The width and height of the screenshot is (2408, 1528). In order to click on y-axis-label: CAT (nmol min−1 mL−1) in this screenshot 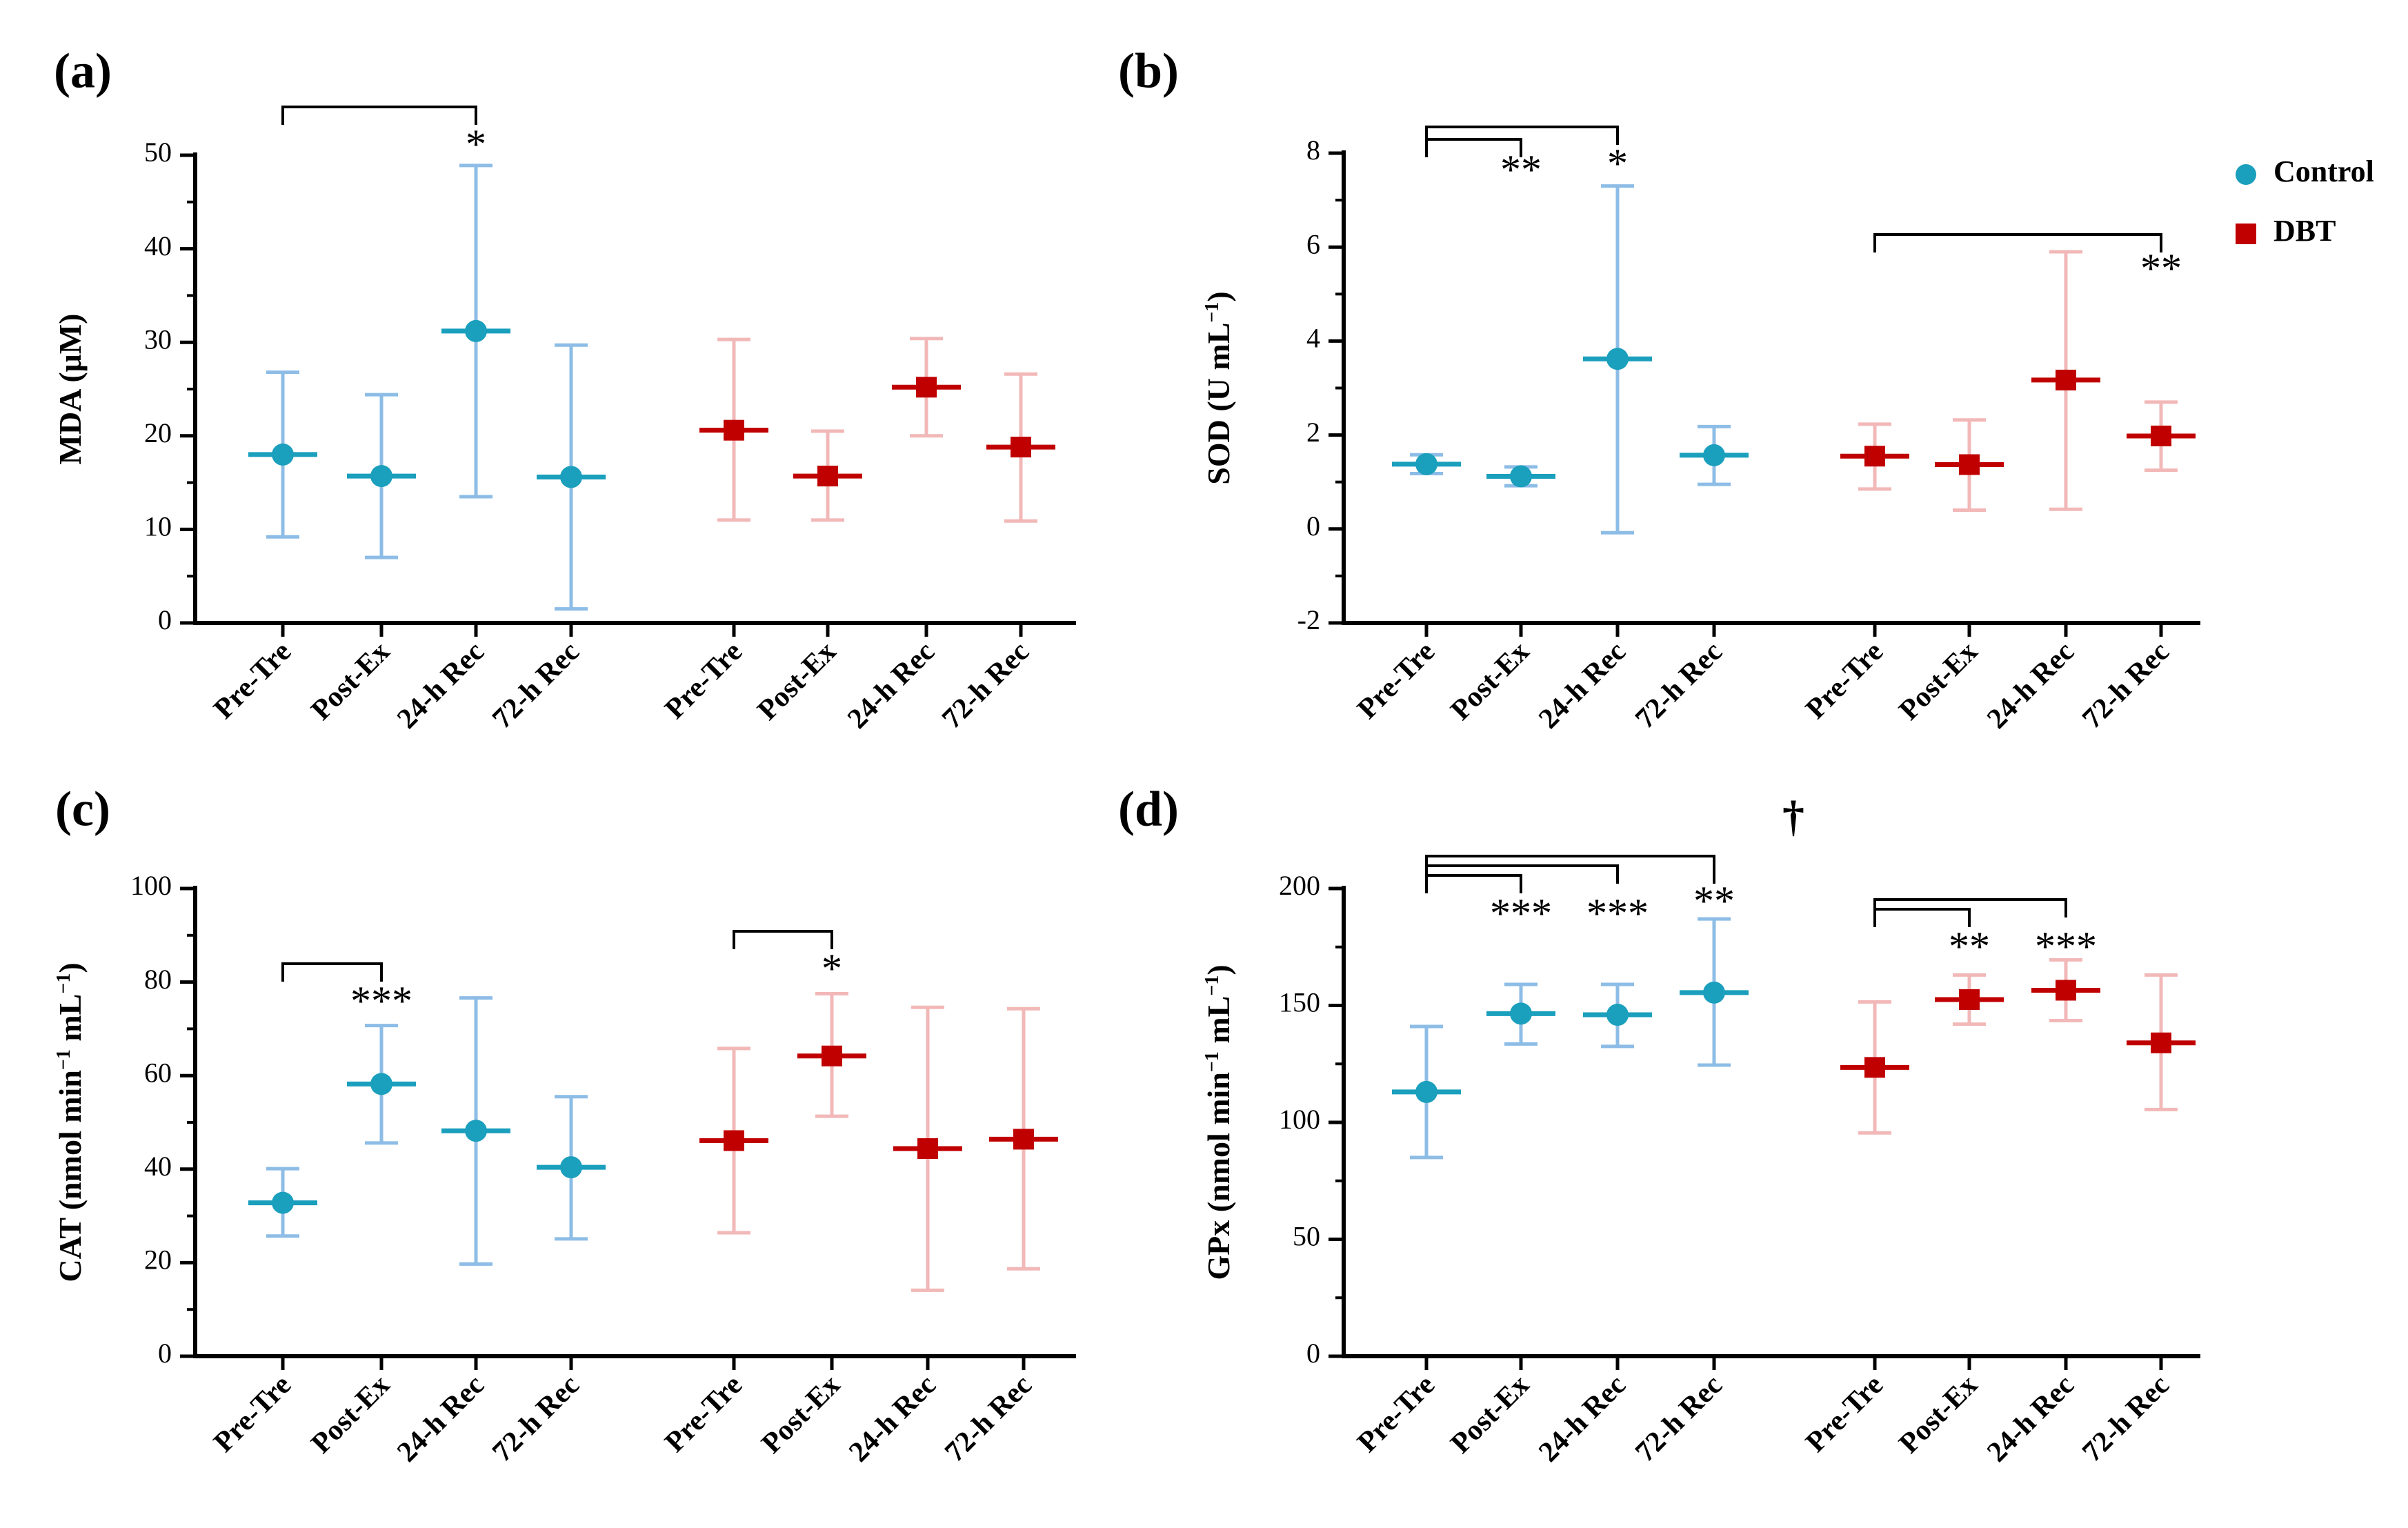, I will do `click(70, 1122)`.